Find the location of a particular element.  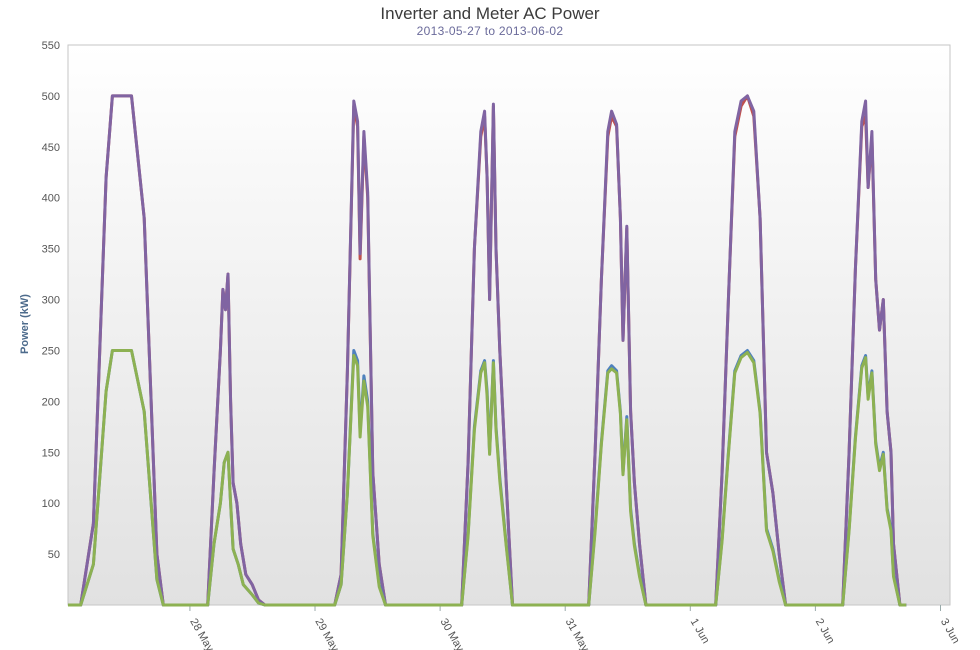

y-tick-label: 300 is located at coordinates (51, 301).